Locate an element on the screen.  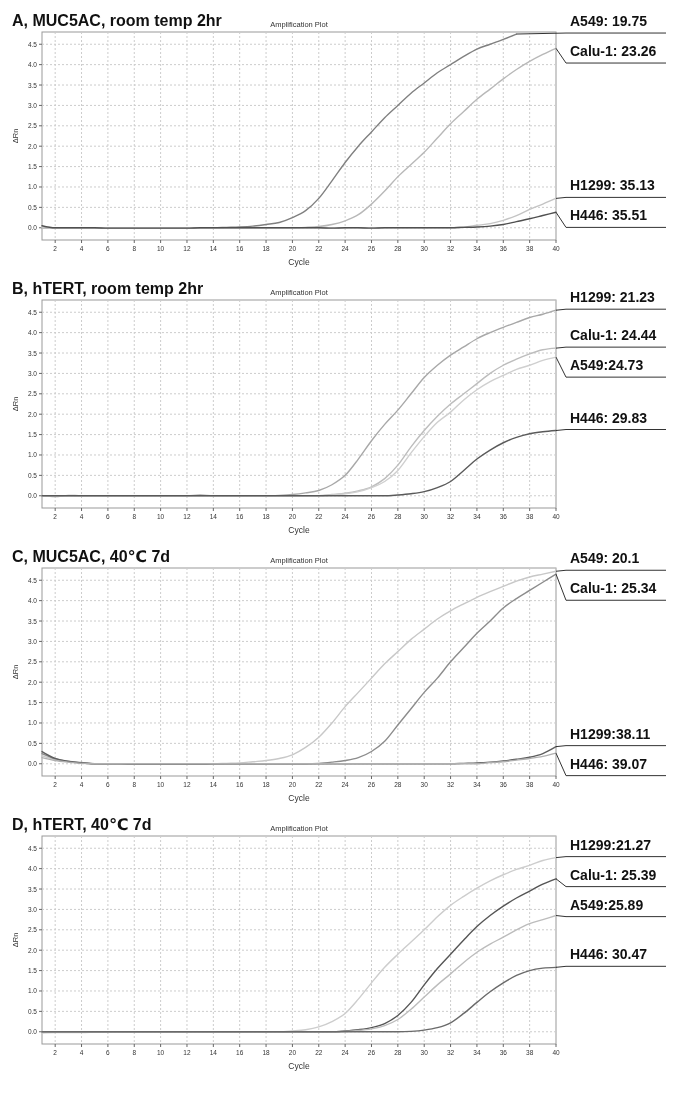
series-label: A549:25.89 is located at coordinates (607, 904).